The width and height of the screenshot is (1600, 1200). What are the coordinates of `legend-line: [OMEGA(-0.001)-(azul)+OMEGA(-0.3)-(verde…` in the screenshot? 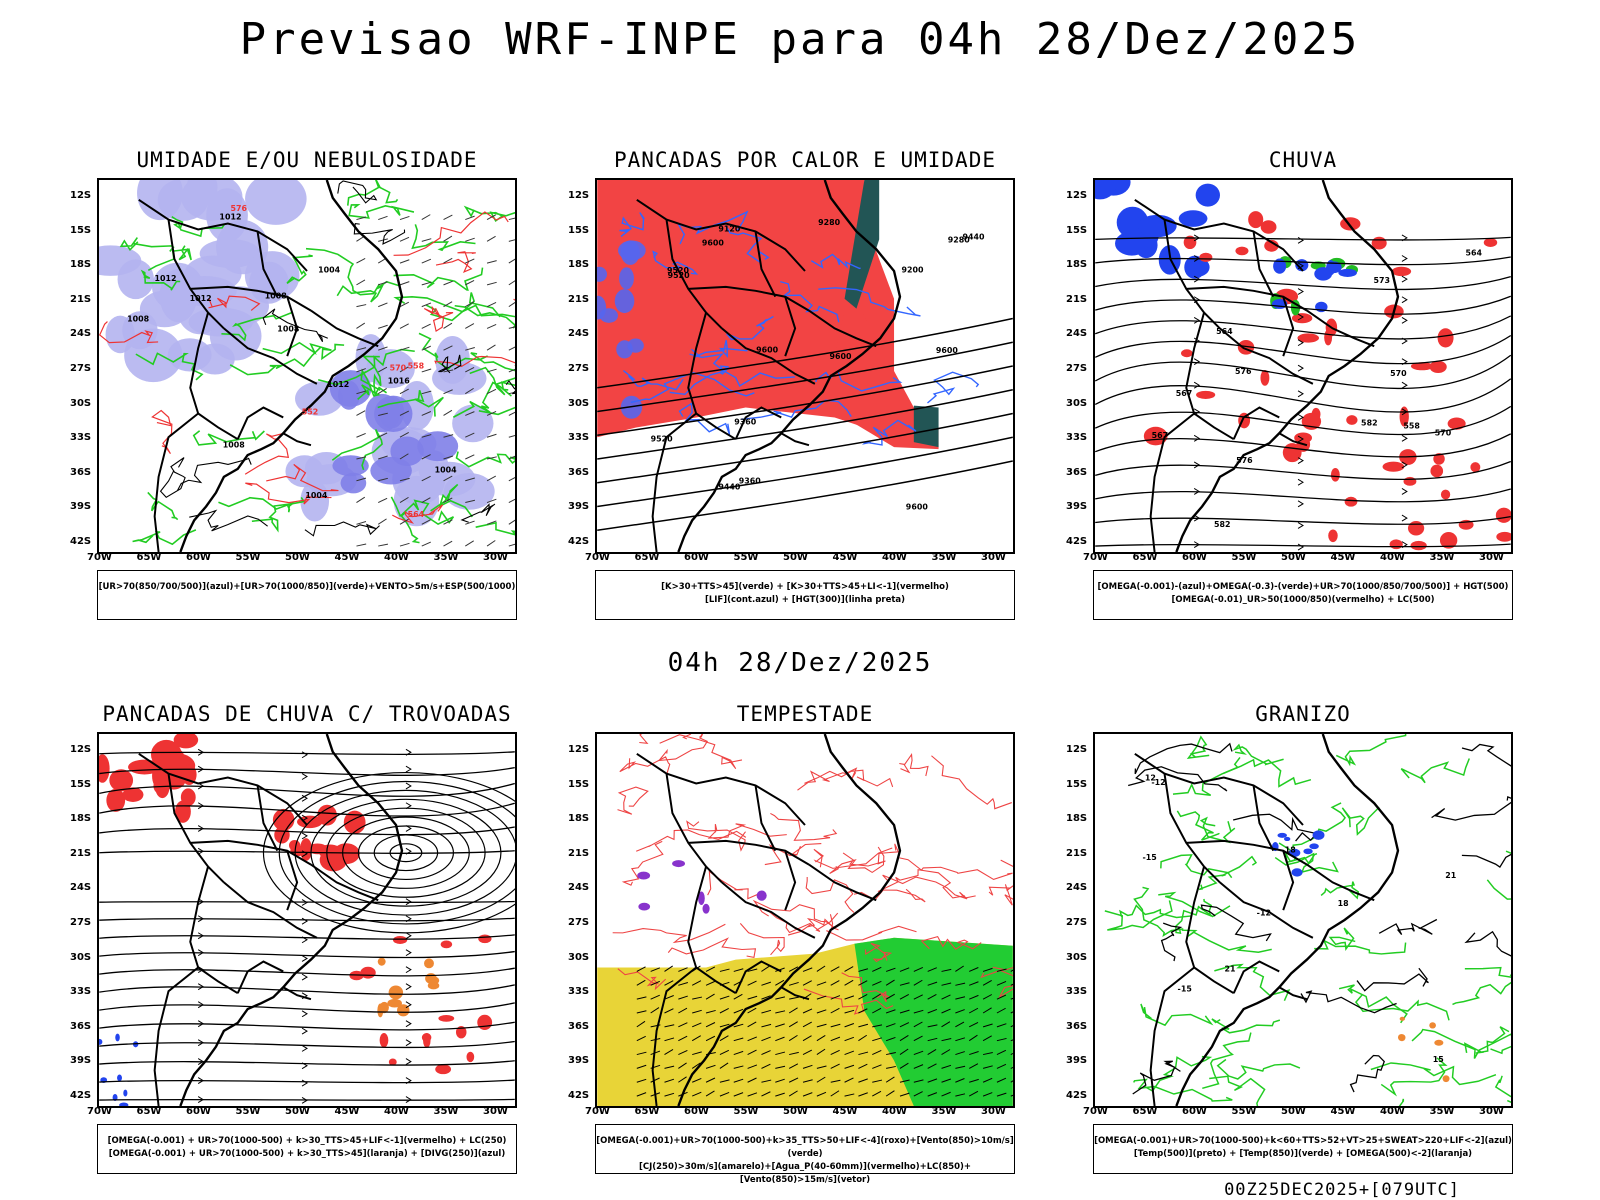 It's located at (1303, 587).